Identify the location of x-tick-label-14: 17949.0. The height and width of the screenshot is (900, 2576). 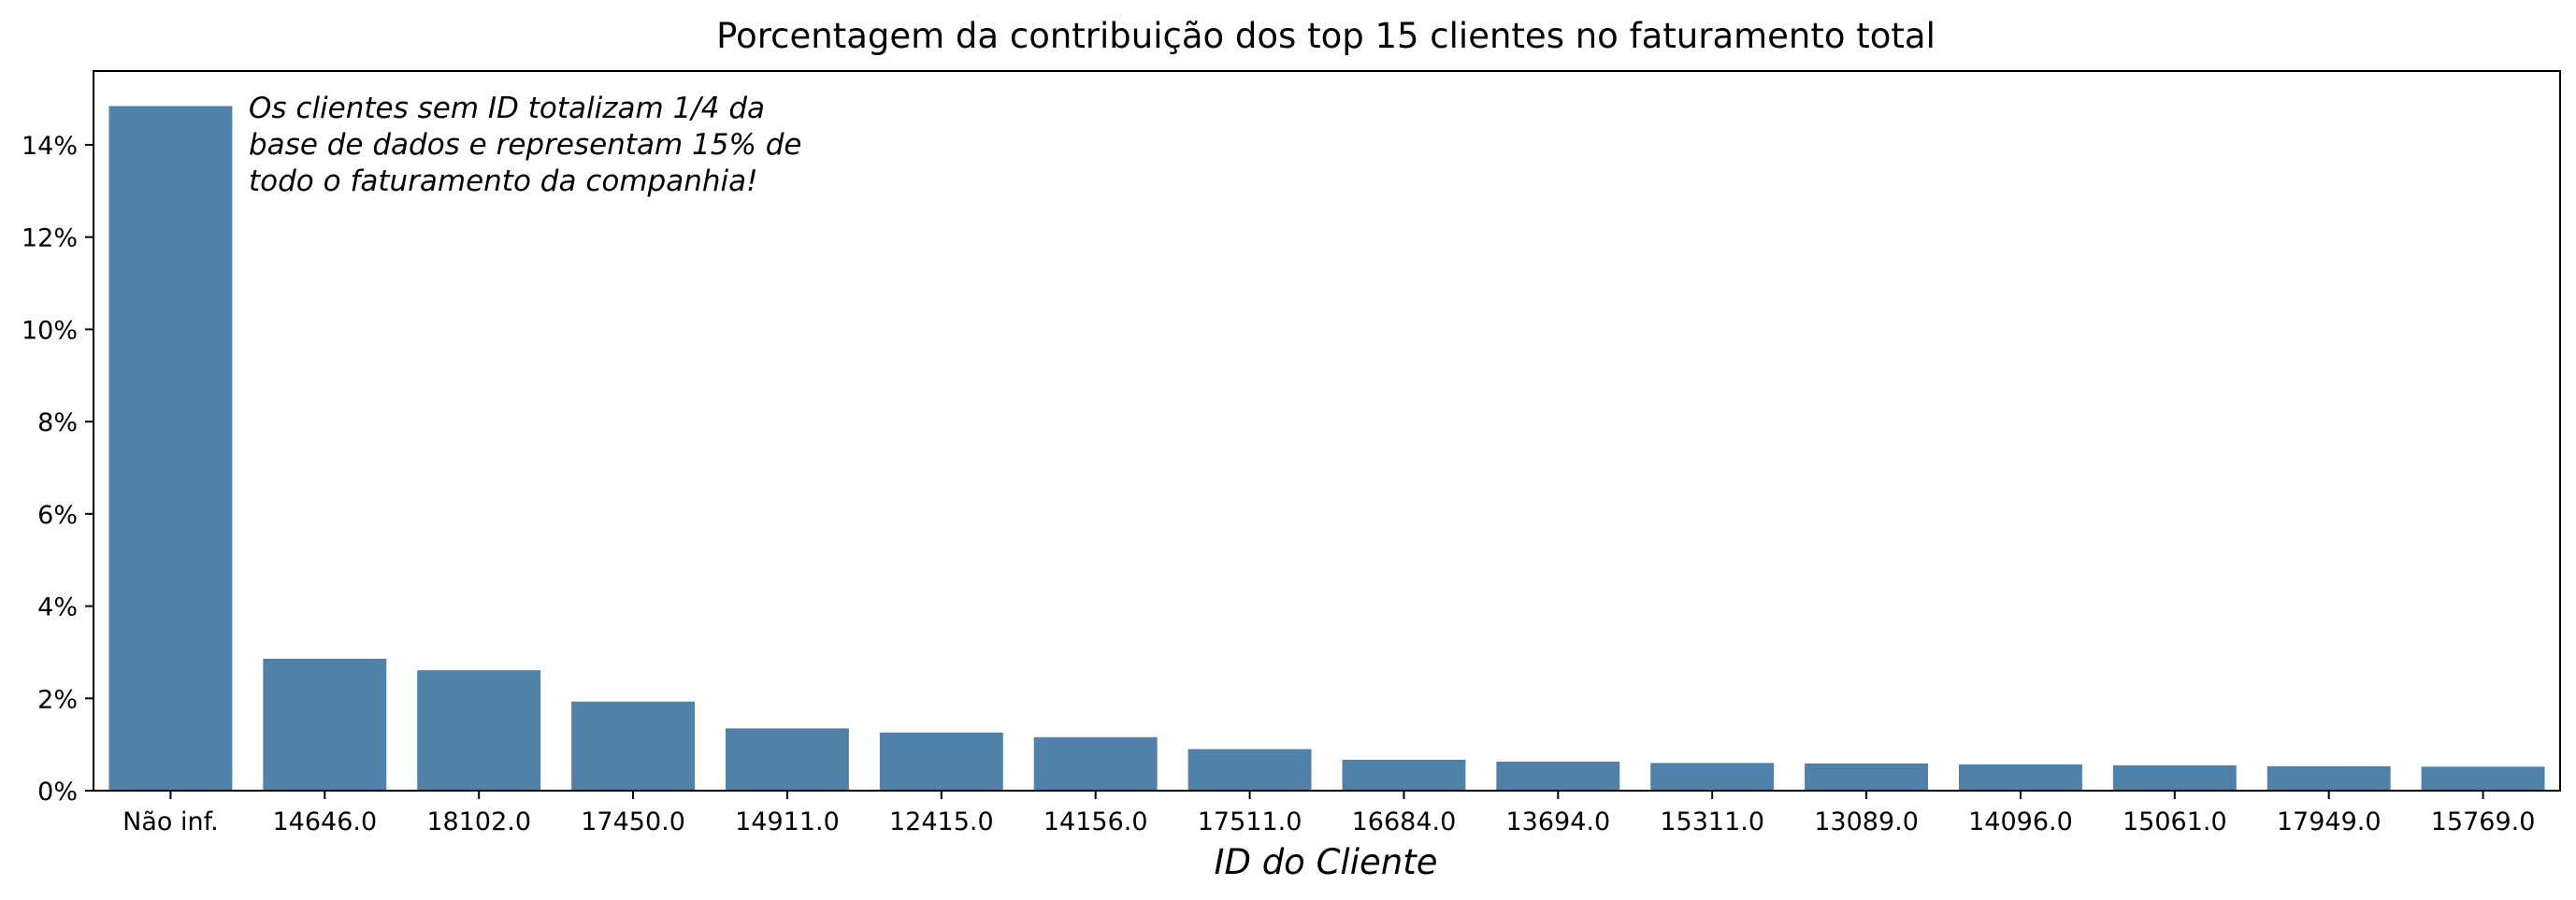
(2330, 821).